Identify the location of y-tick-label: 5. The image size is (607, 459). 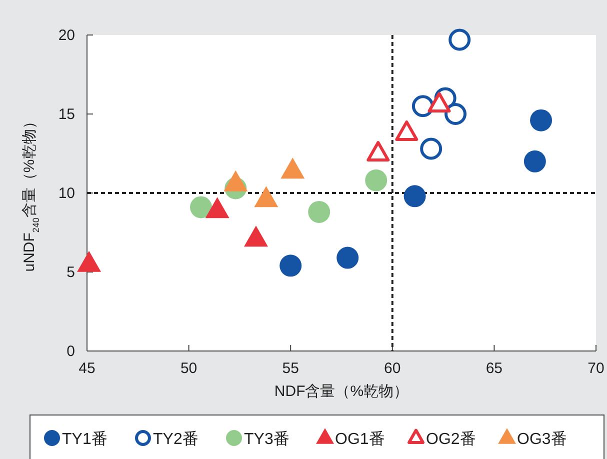
(70, 272).